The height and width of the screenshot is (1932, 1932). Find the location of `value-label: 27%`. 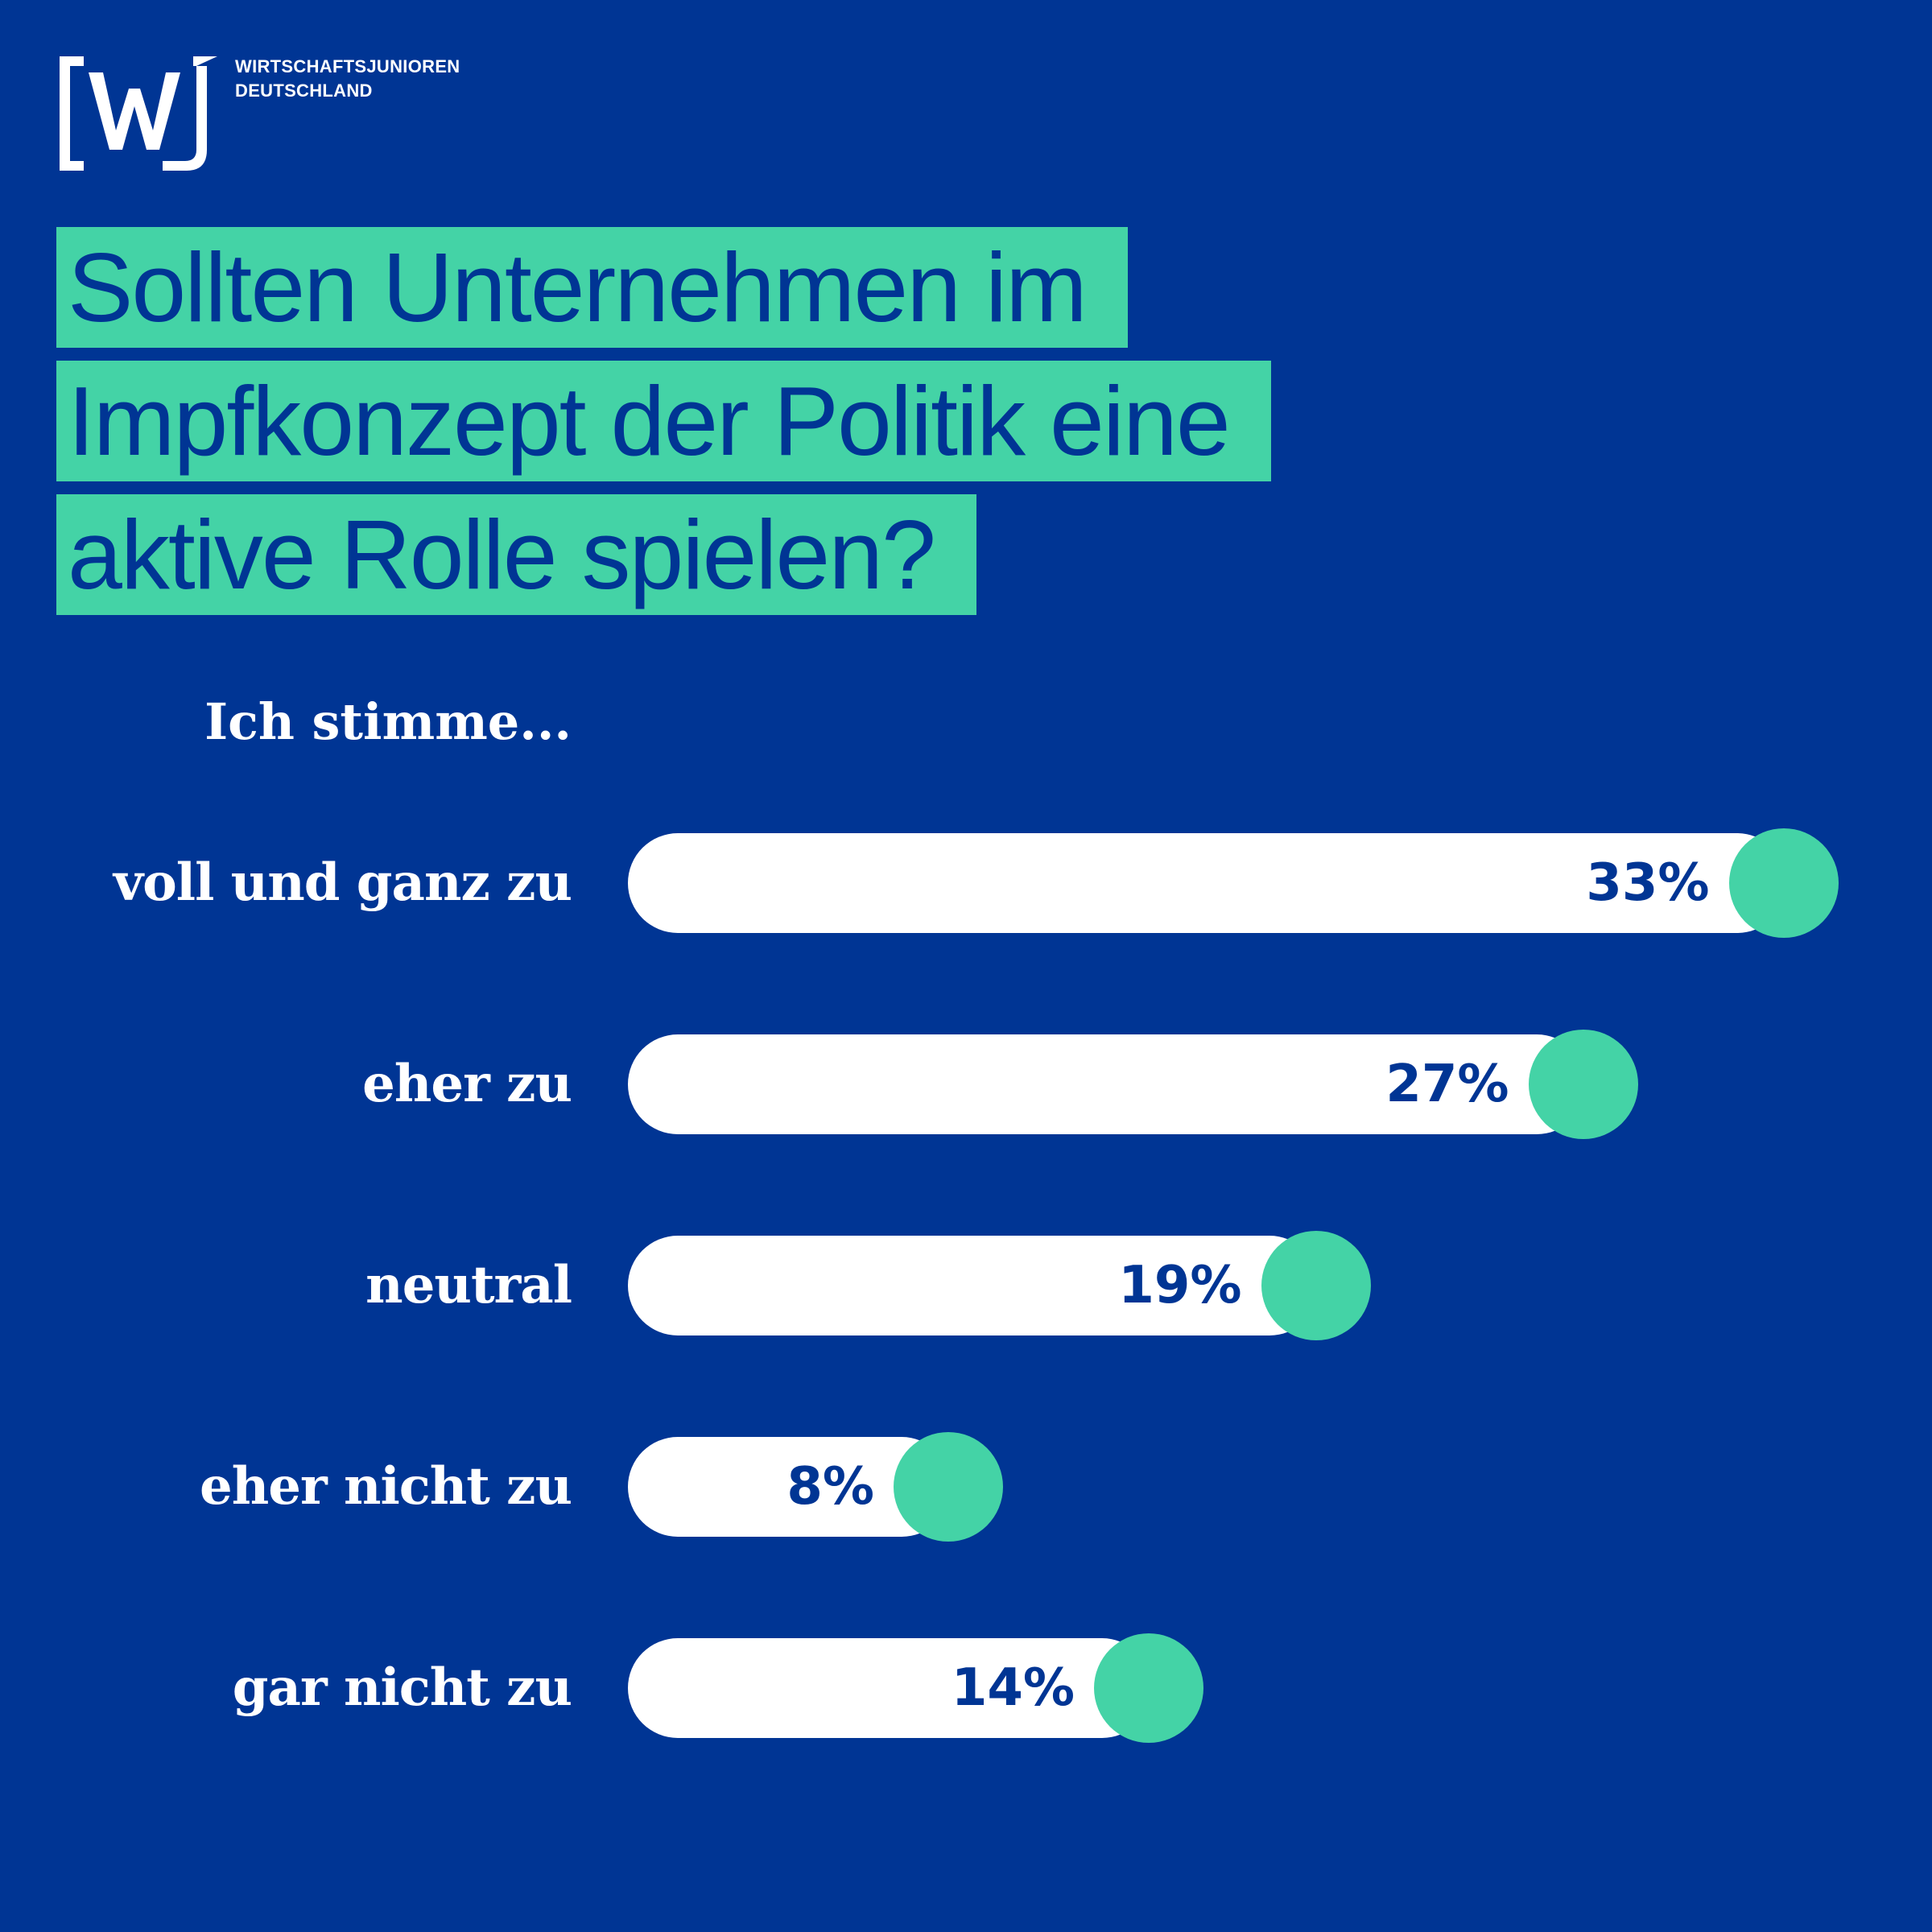

value-label: 27% is located at coordinates (1447, 1084).